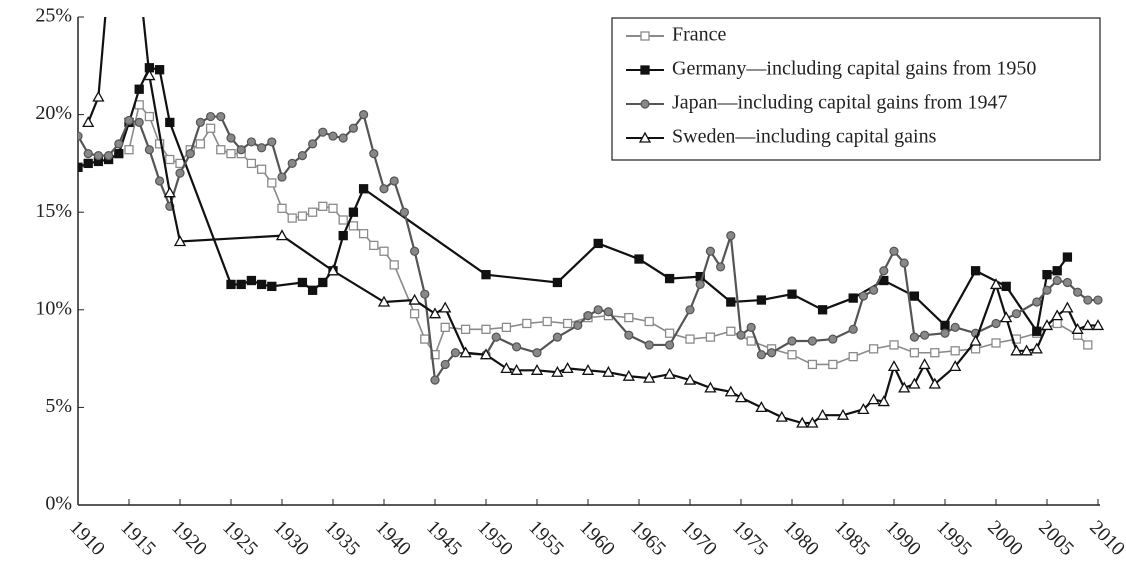  What do you see at coordinates (53, 308) in the screenshot?
I see `y-tick-label: 10%` at bounding box center [53, 308].